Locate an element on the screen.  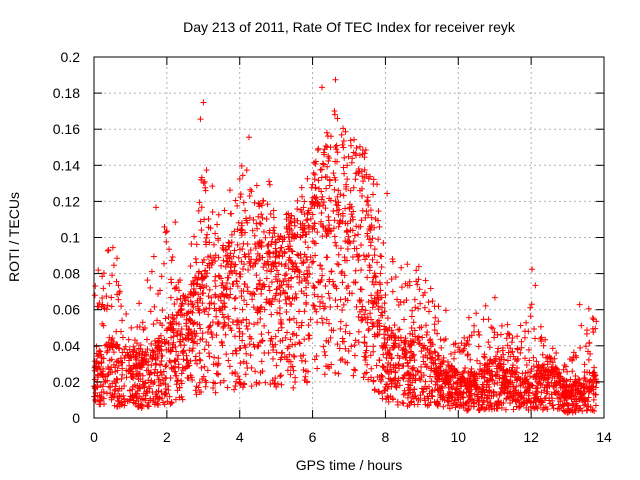
y-tick-label: 0.1 is located at coordinates (71, 238).